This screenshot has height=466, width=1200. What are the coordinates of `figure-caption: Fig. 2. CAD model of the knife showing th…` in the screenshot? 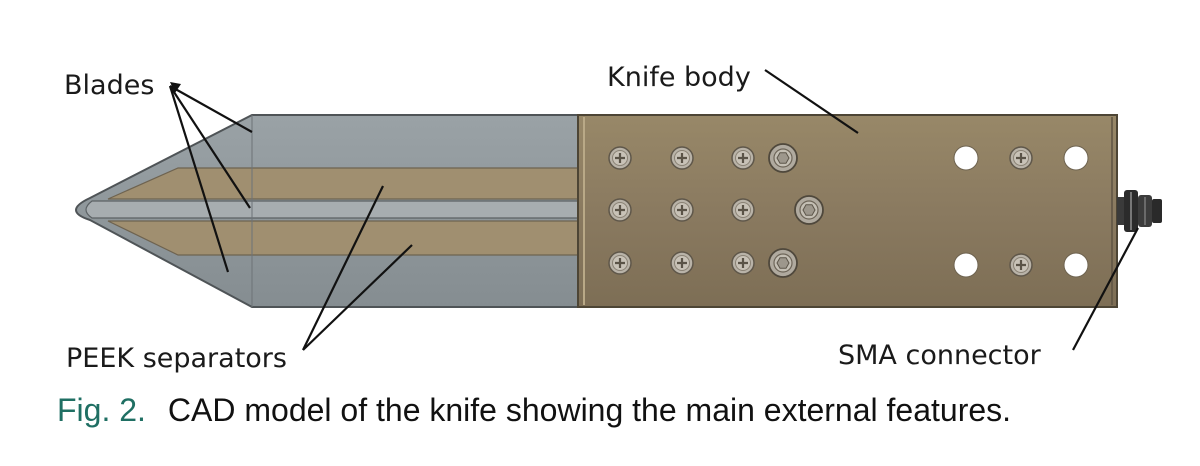 It's located at (534, 410).